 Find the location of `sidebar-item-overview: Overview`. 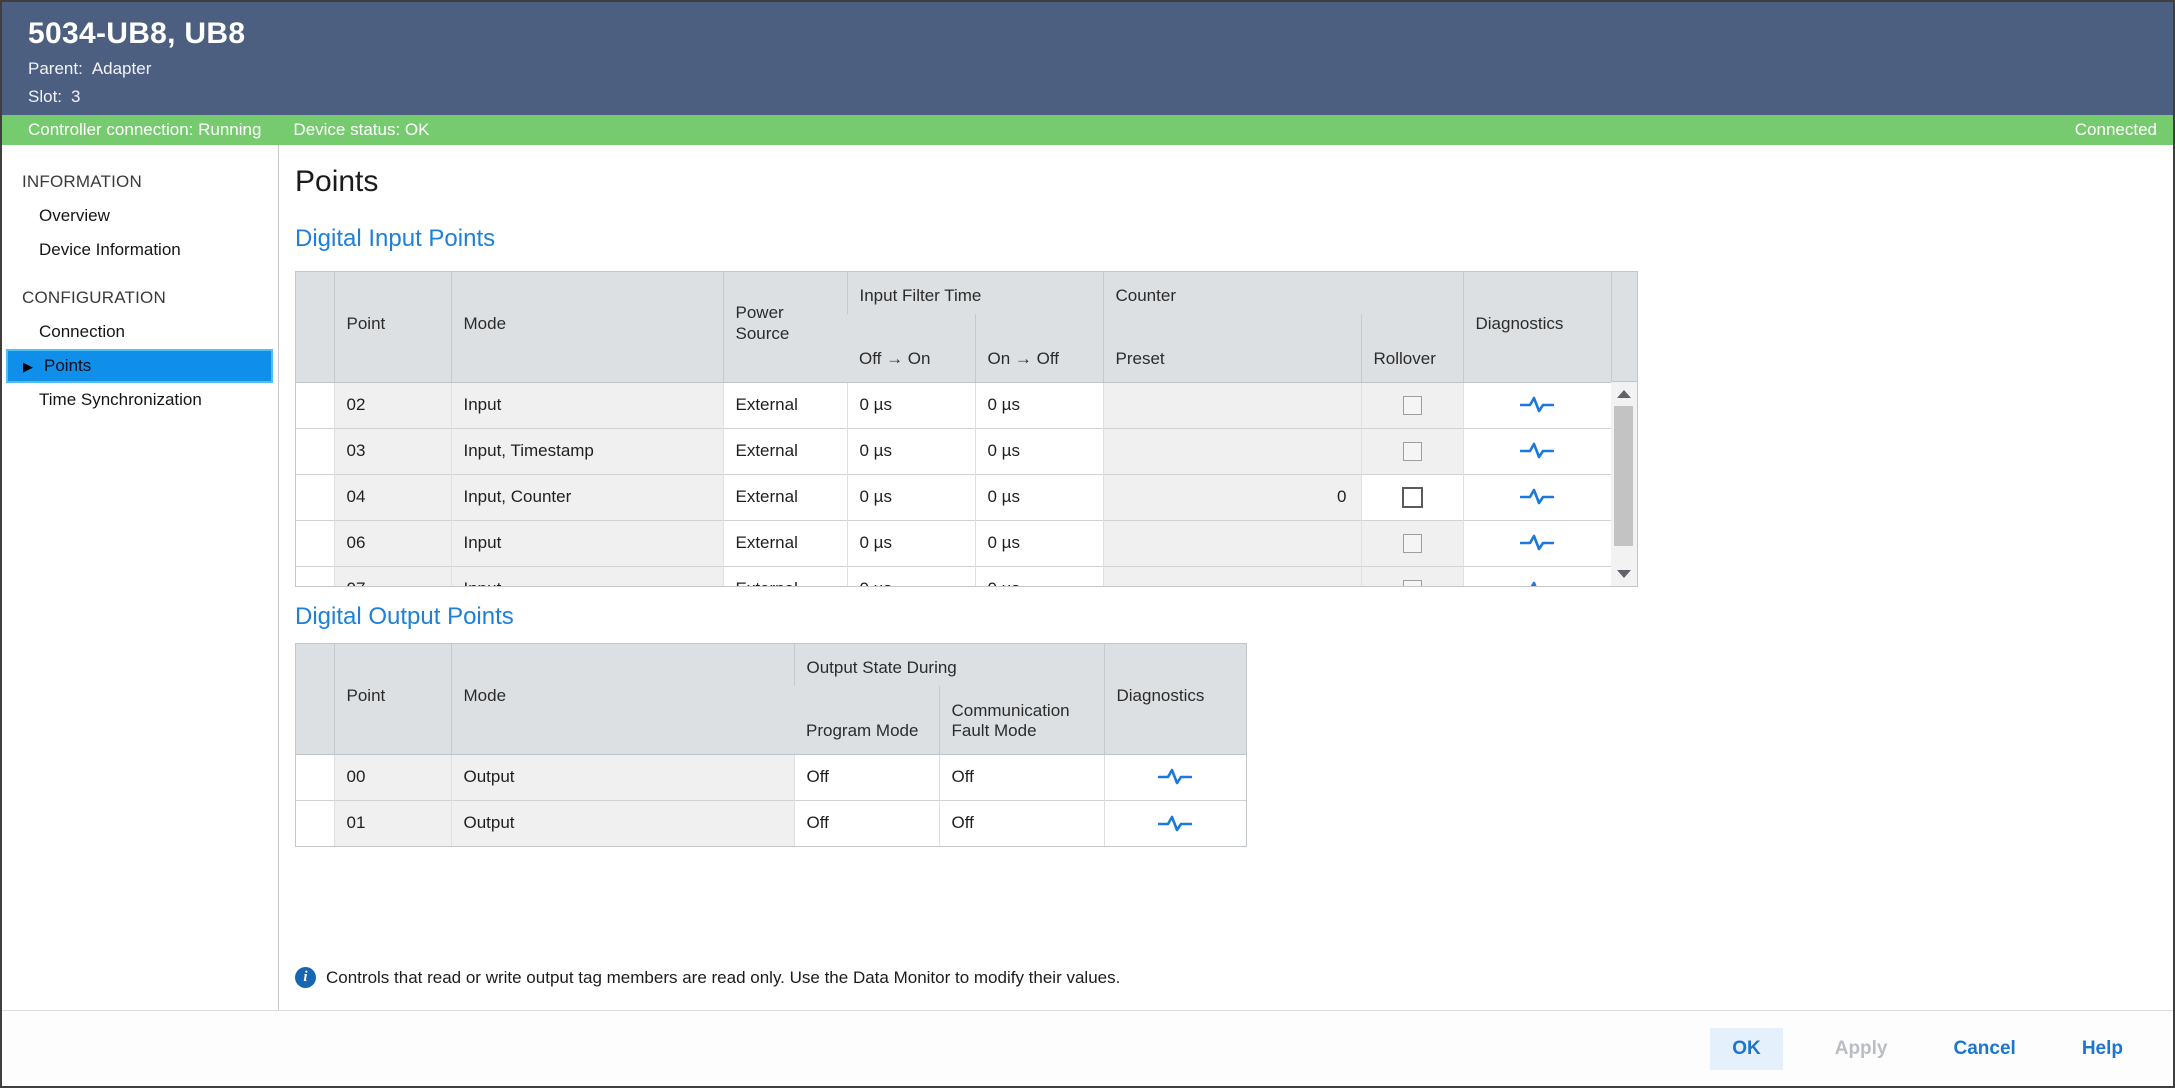

sidebar-item-overview: Overview is located at coordinates (74, 215).